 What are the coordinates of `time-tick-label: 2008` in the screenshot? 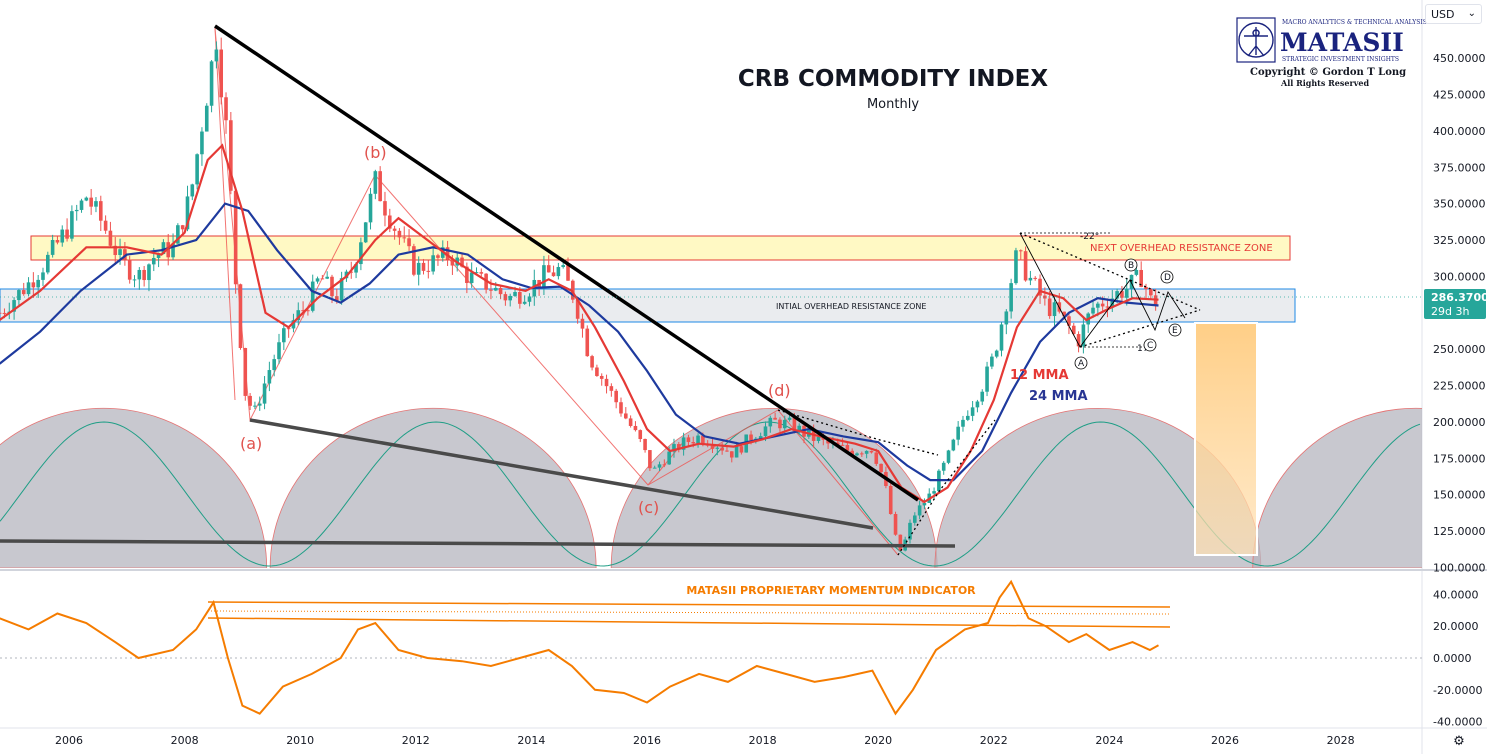 It's located at (185, 740).